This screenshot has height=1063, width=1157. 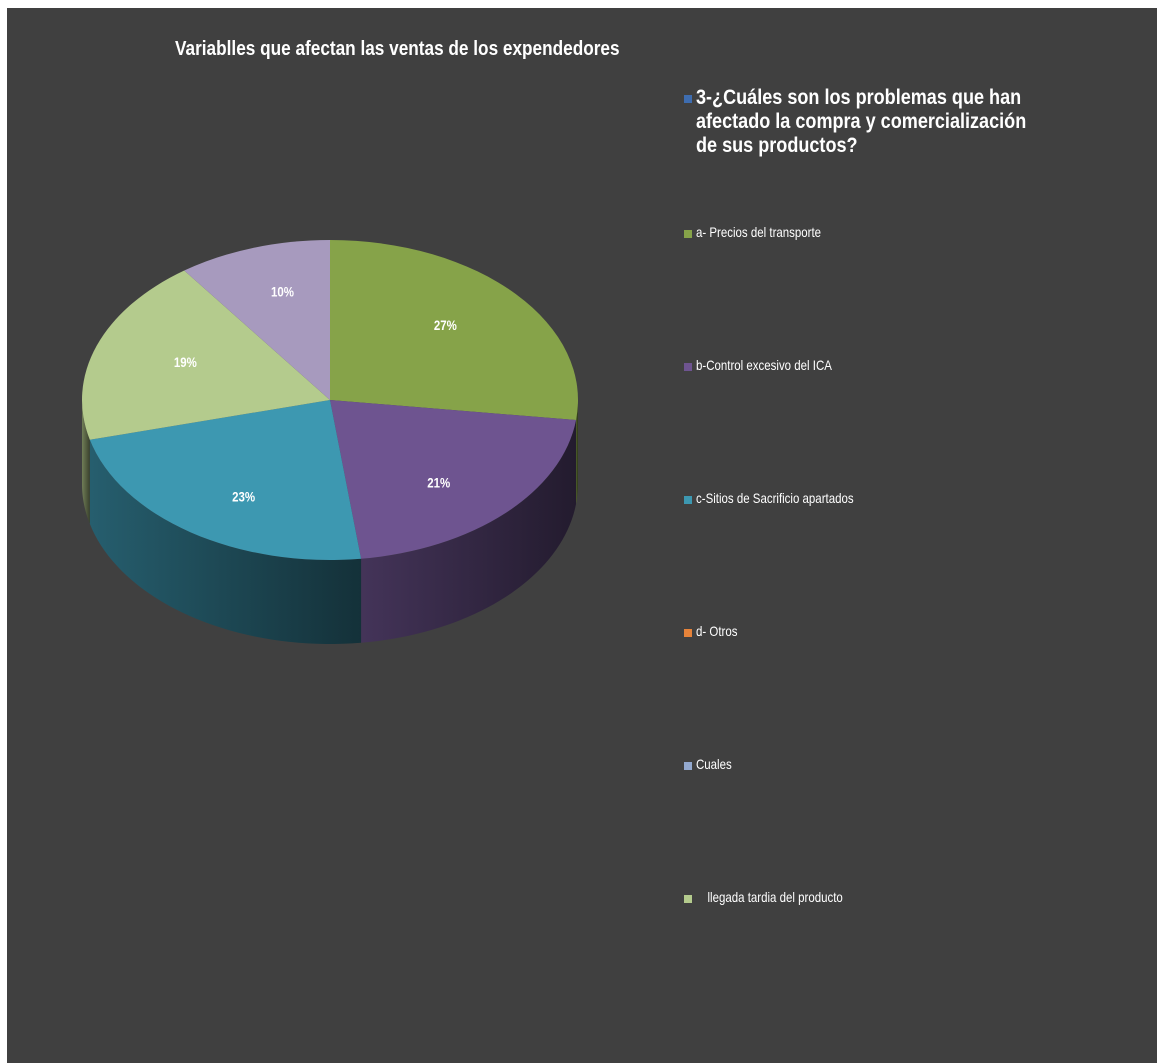 I want to click on legend-entry: a- Precios del transporte, so click(x=766, y=232).